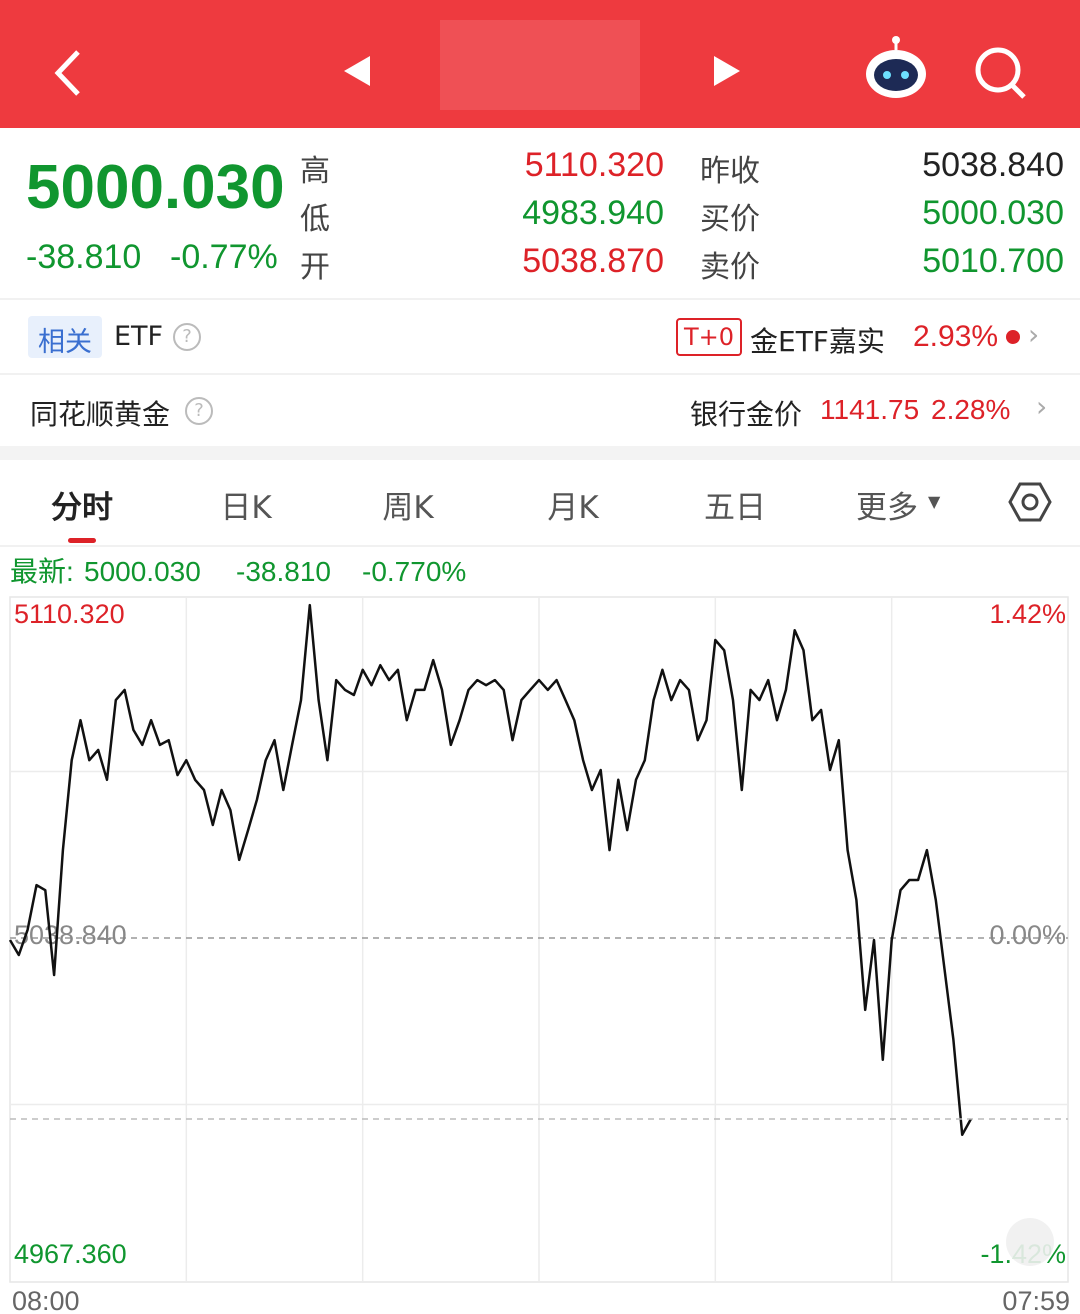 The height and width of the screenshot is (1314, 1080). What do you see at coordinates (540, 453) in the screenshot?
I see `section-gap` at bounding box center [540, 453].